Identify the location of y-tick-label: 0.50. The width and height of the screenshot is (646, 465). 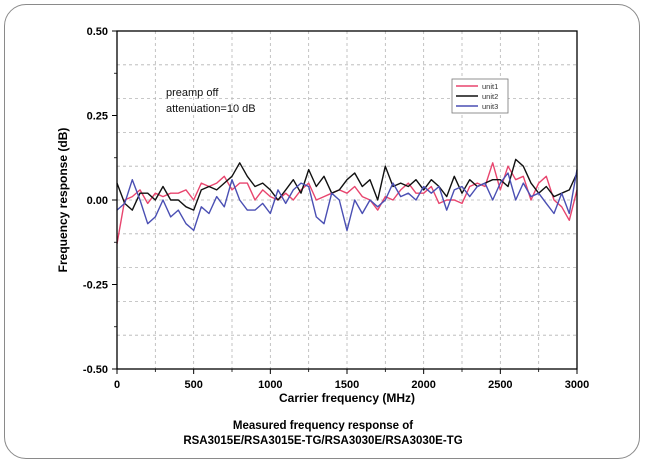
(97, 32).